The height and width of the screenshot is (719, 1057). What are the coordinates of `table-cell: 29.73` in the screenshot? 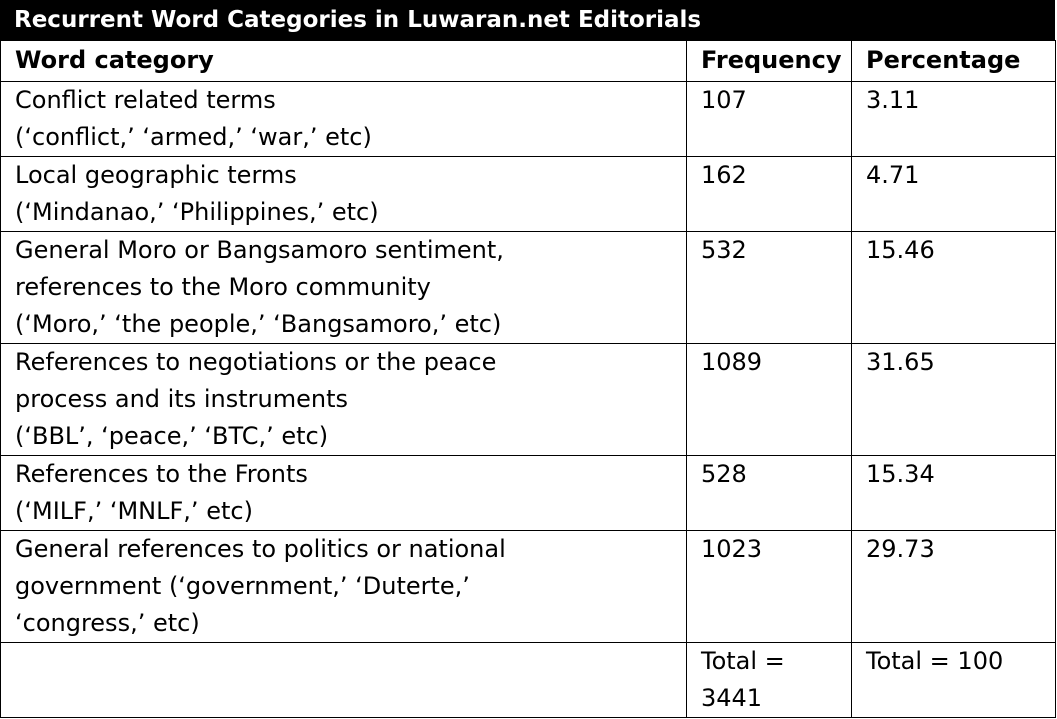 It's located at (953, 586).